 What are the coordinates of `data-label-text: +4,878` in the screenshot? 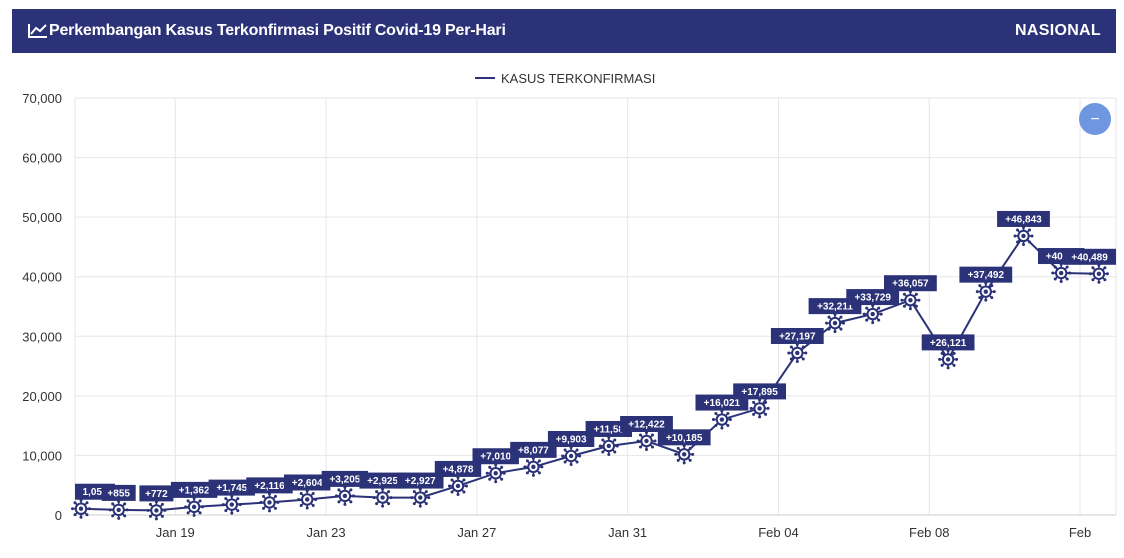 It's located at (458, 469).